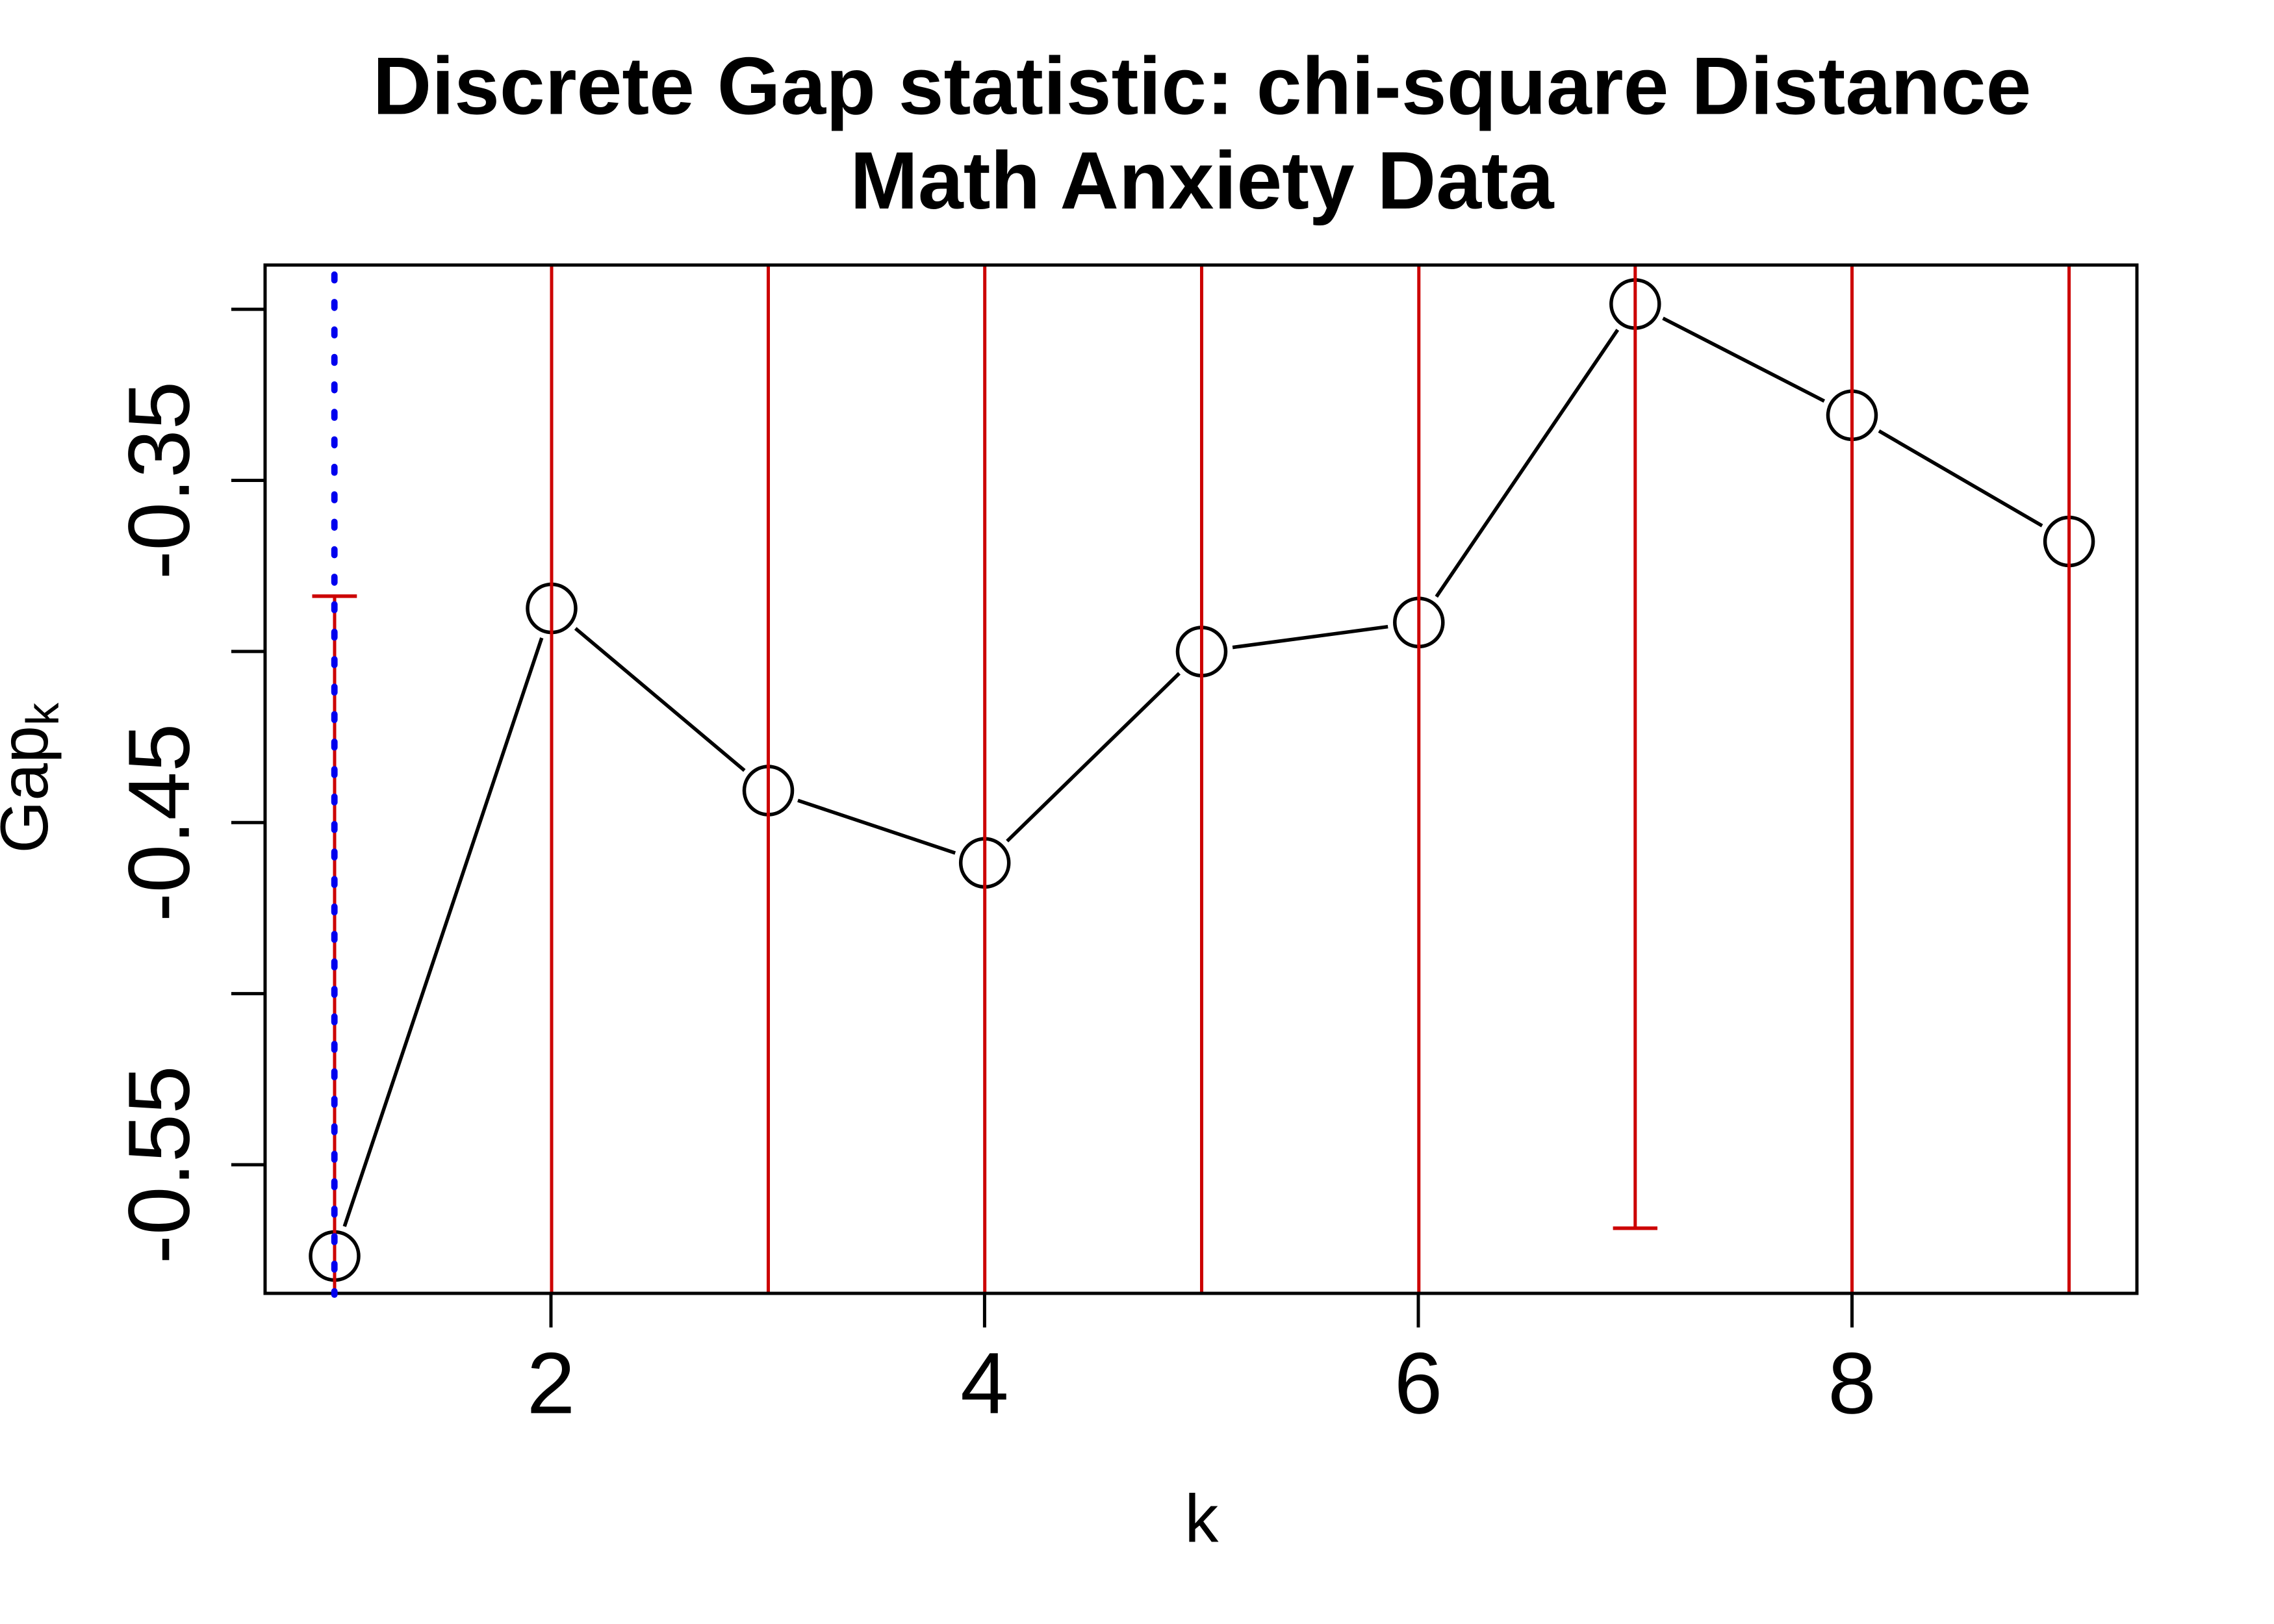 This screenshot has height=1624, width=2274. I want to click on svg-text: -0.45, so click(159, 823).